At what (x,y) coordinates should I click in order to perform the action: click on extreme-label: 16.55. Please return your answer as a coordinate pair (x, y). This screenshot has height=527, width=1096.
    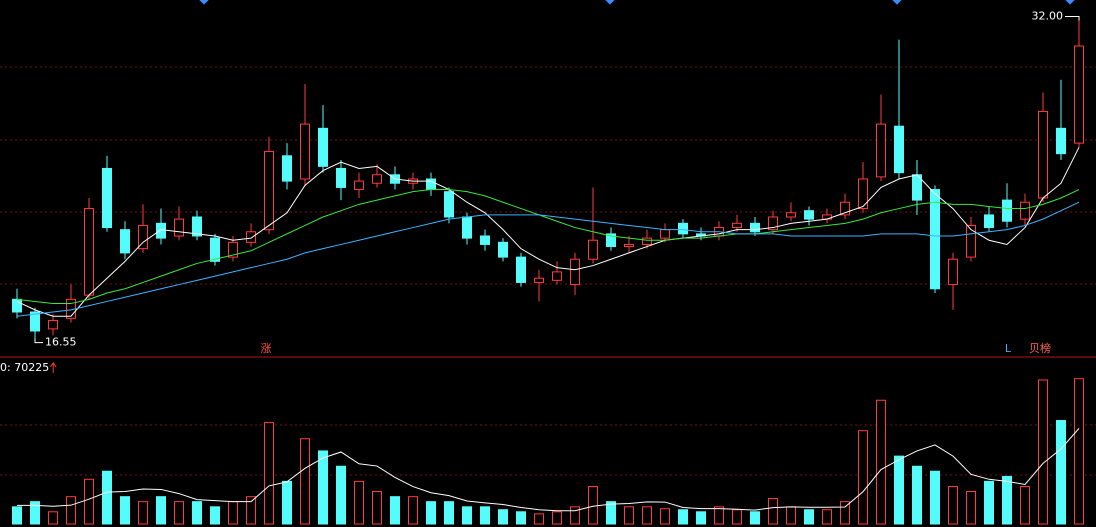
    Looking at the image, I should click on (61, 342).